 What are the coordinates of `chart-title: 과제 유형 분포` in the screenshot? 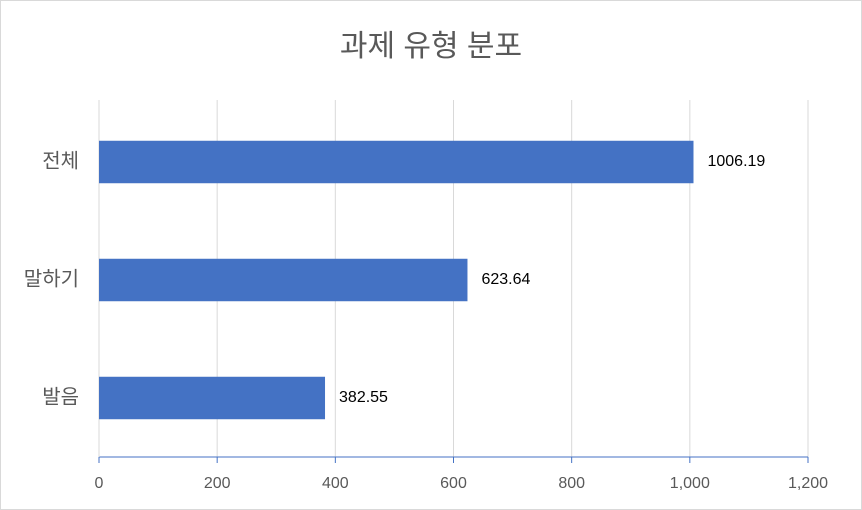 It's located at (431, 46).